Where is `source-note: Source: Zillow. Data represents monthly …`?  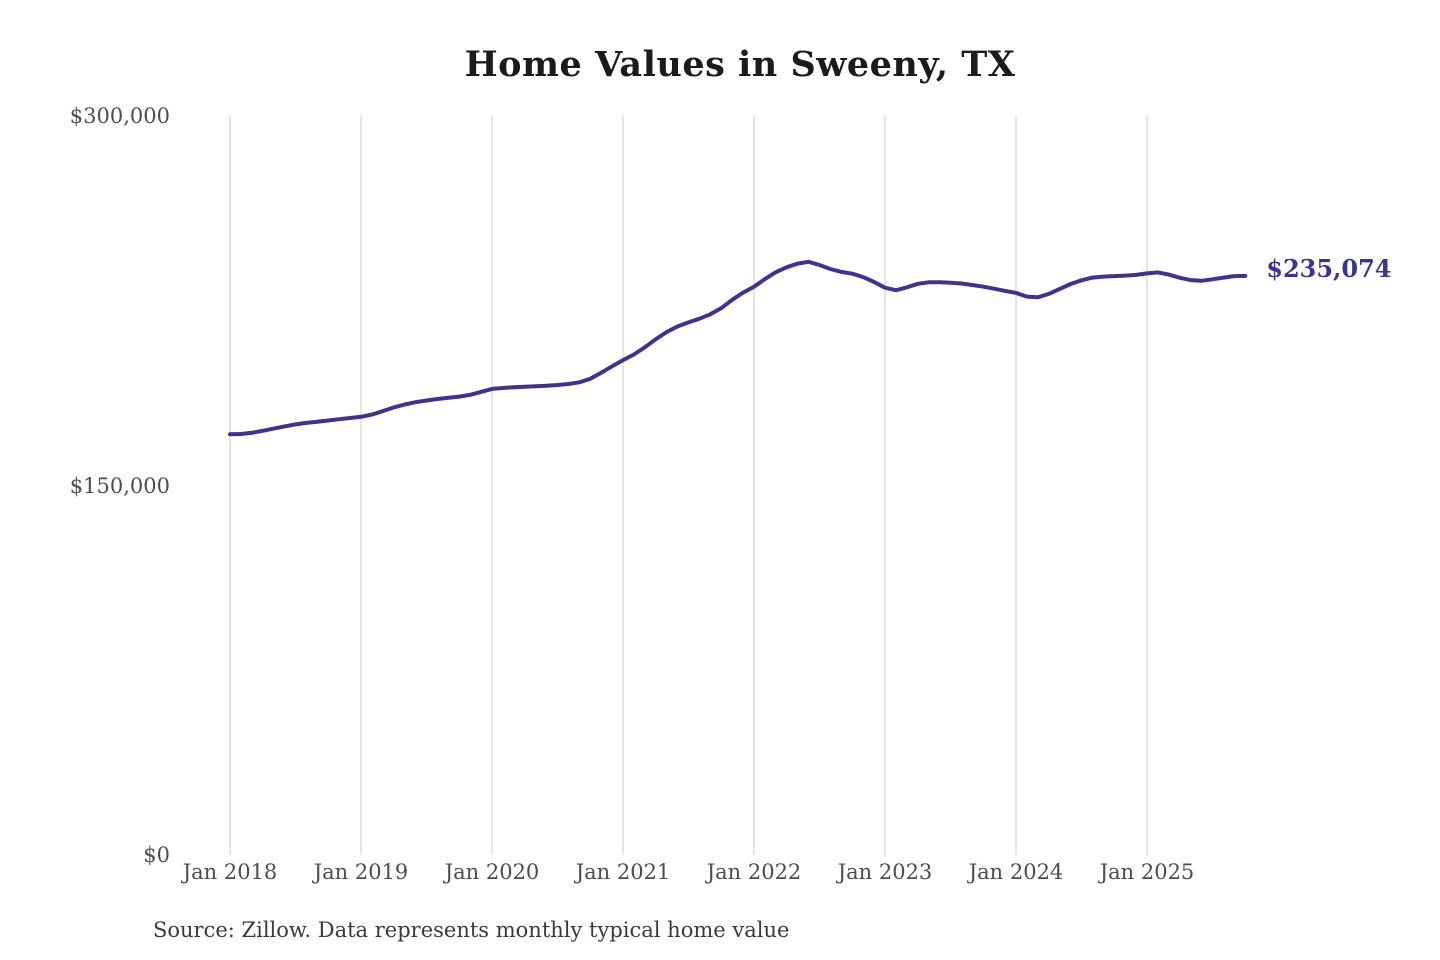 source-note: Source: Zillow. Data represents monthly … is located at coordinates (471, 930).